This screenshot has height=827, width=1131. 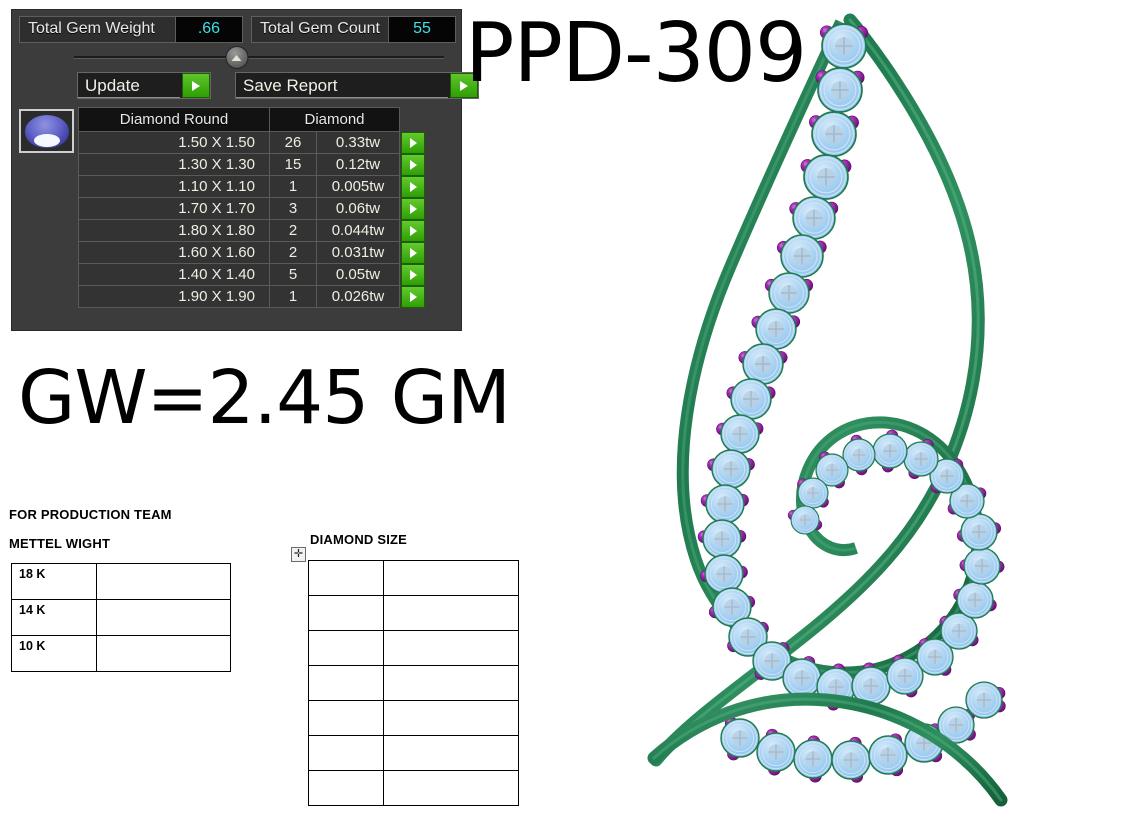 I want to click on cell-diamond-size: 1.70 X 1.70, so click(x=174, y=208).